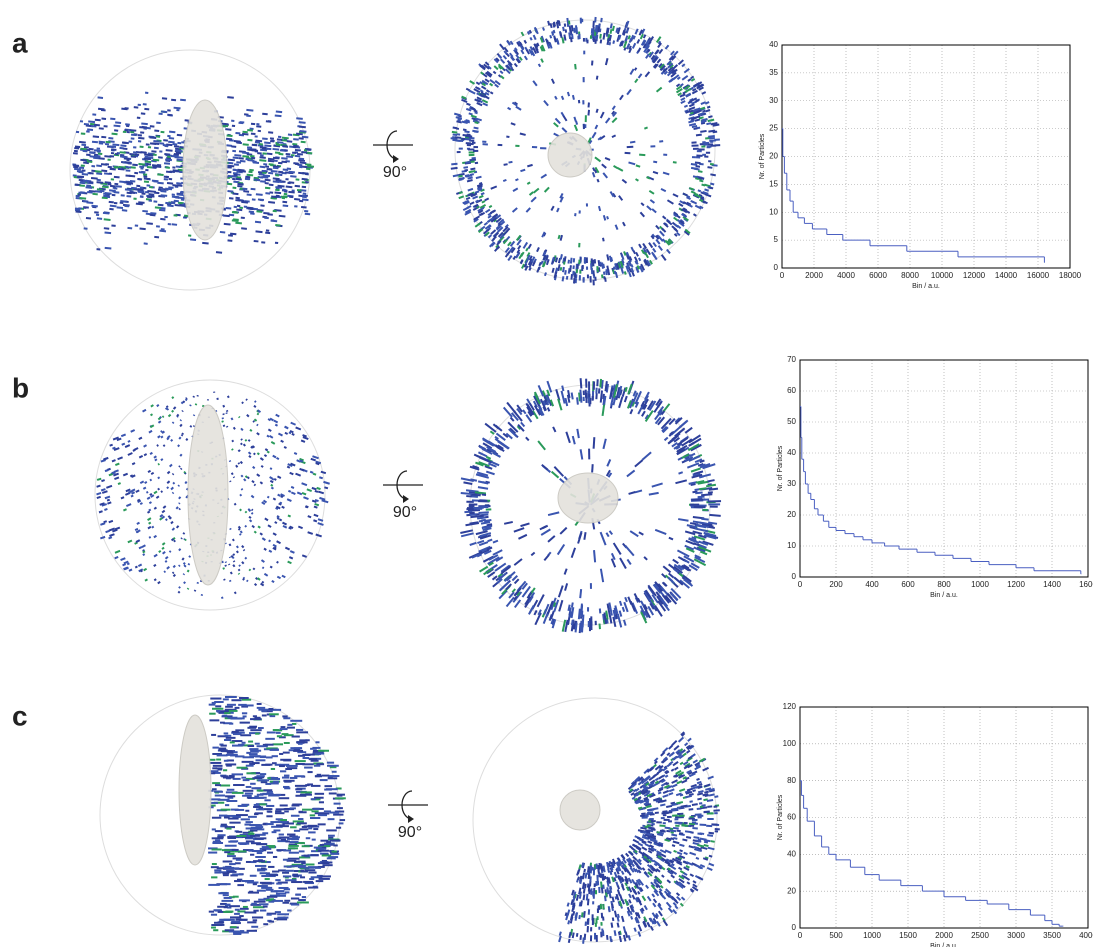  Describe the element at coordinates (405, 512) in the screenshot. I see `rotation-label: 90°` at that location.